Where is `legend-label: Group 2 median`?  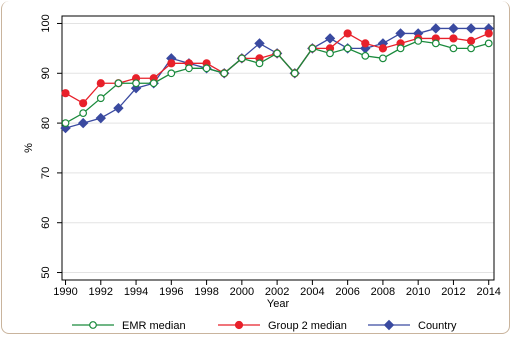
legend-label: Group 2 median is located at coordinates (307, 326).